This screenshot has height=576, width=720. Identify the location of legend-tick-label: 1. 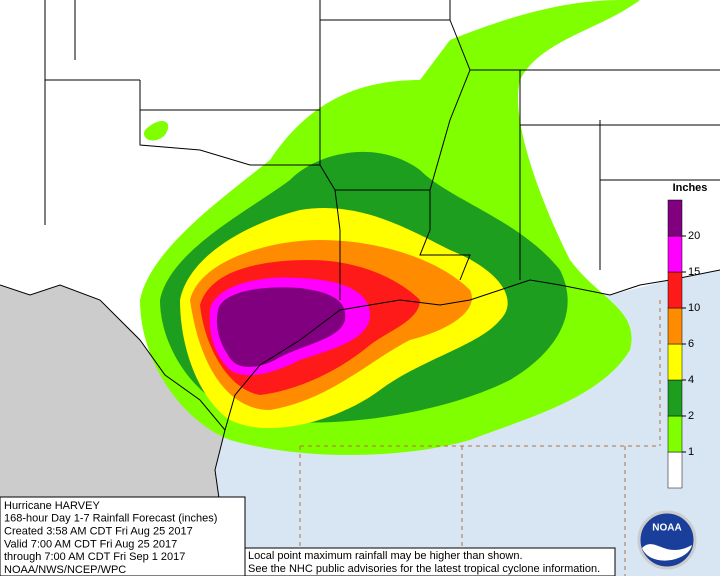
(691, 452).